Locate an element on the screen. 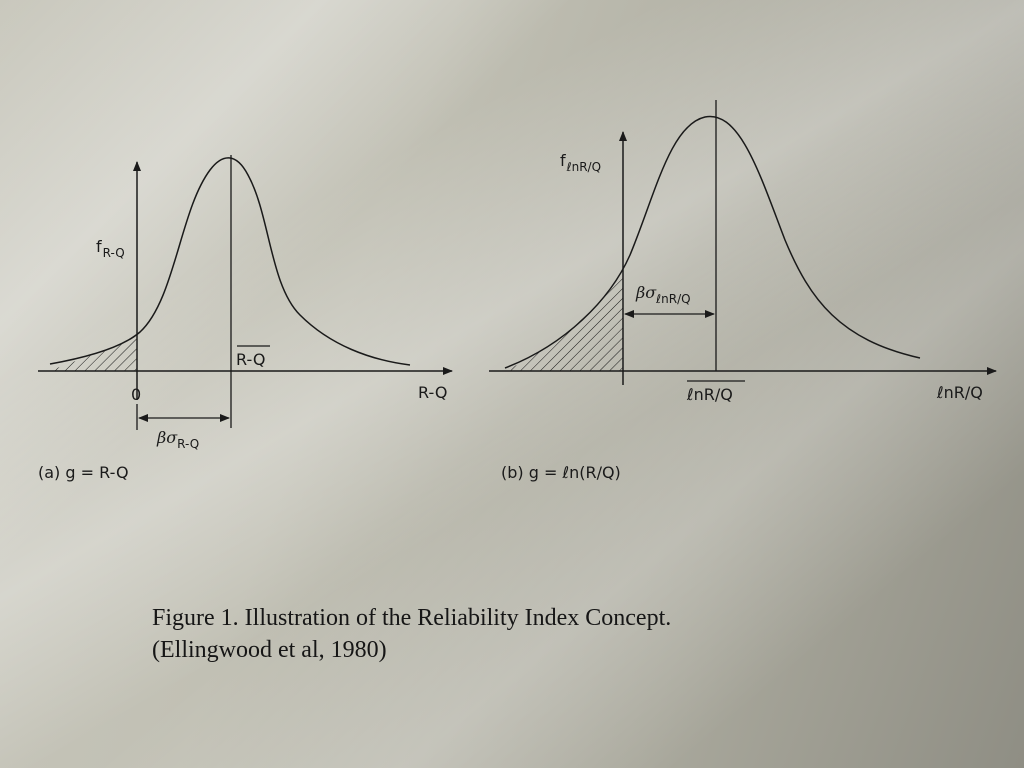 This screenshot has width=1024, height=768. pdf-curve-a is located at coordinates (230, 261).